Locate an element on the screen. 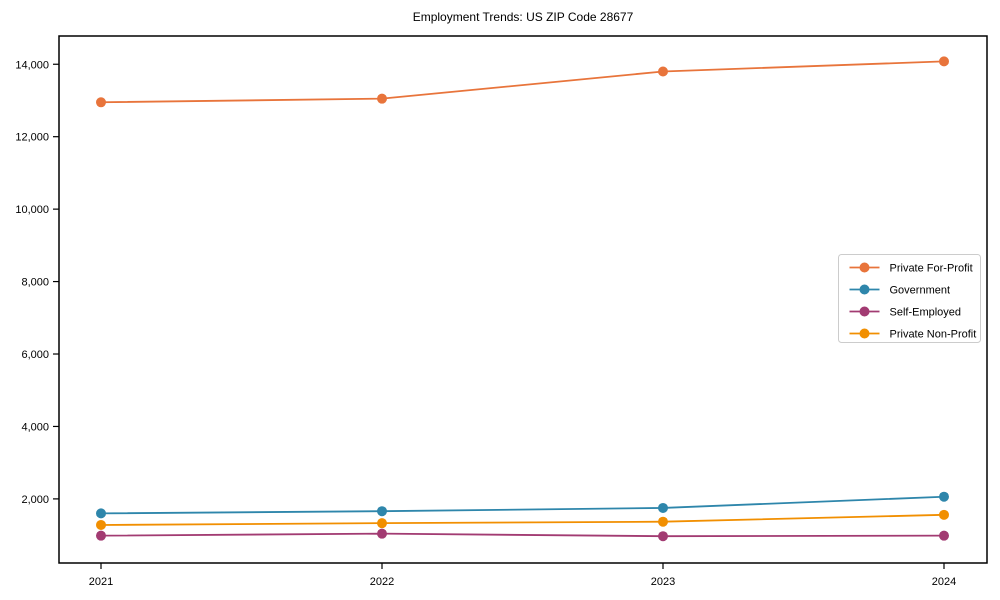  series-line-private-non-profit is located at coordinates (522, 519).